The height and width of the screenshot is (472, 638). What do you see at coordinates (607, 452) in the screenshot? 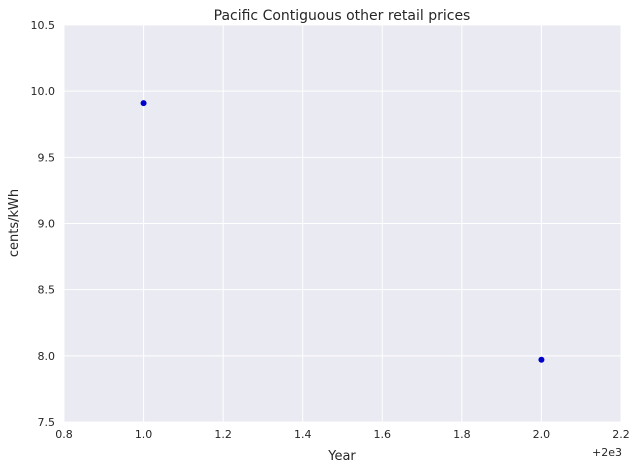
I see `x-axis-offset-label: +2e3` at bounding box center [607, 452].